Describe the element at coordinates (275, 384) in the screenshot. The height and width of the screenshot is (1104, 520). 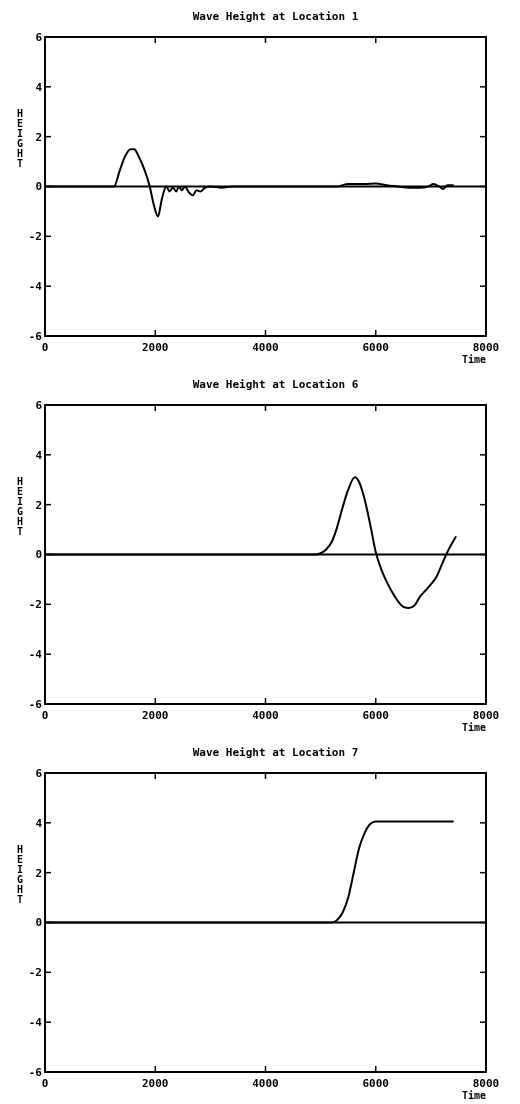
I see `chart-title: Wave Height at Location 6` at that location.